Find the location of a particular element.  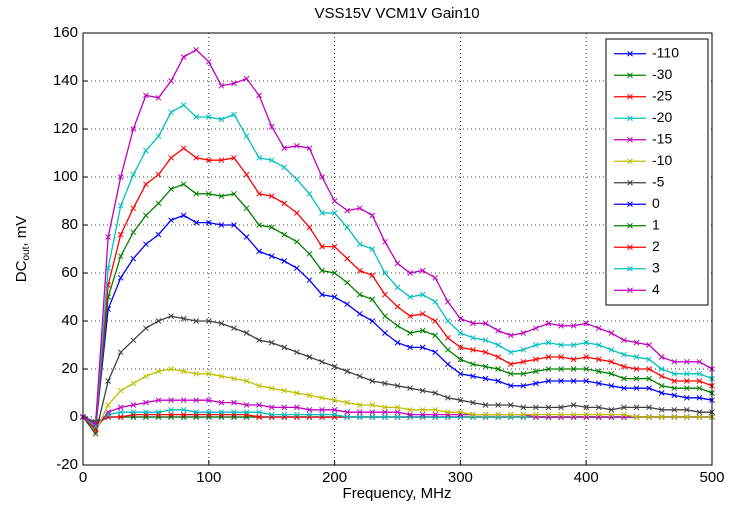

y-tick-label: 120 is located at coordinates (65, 128).